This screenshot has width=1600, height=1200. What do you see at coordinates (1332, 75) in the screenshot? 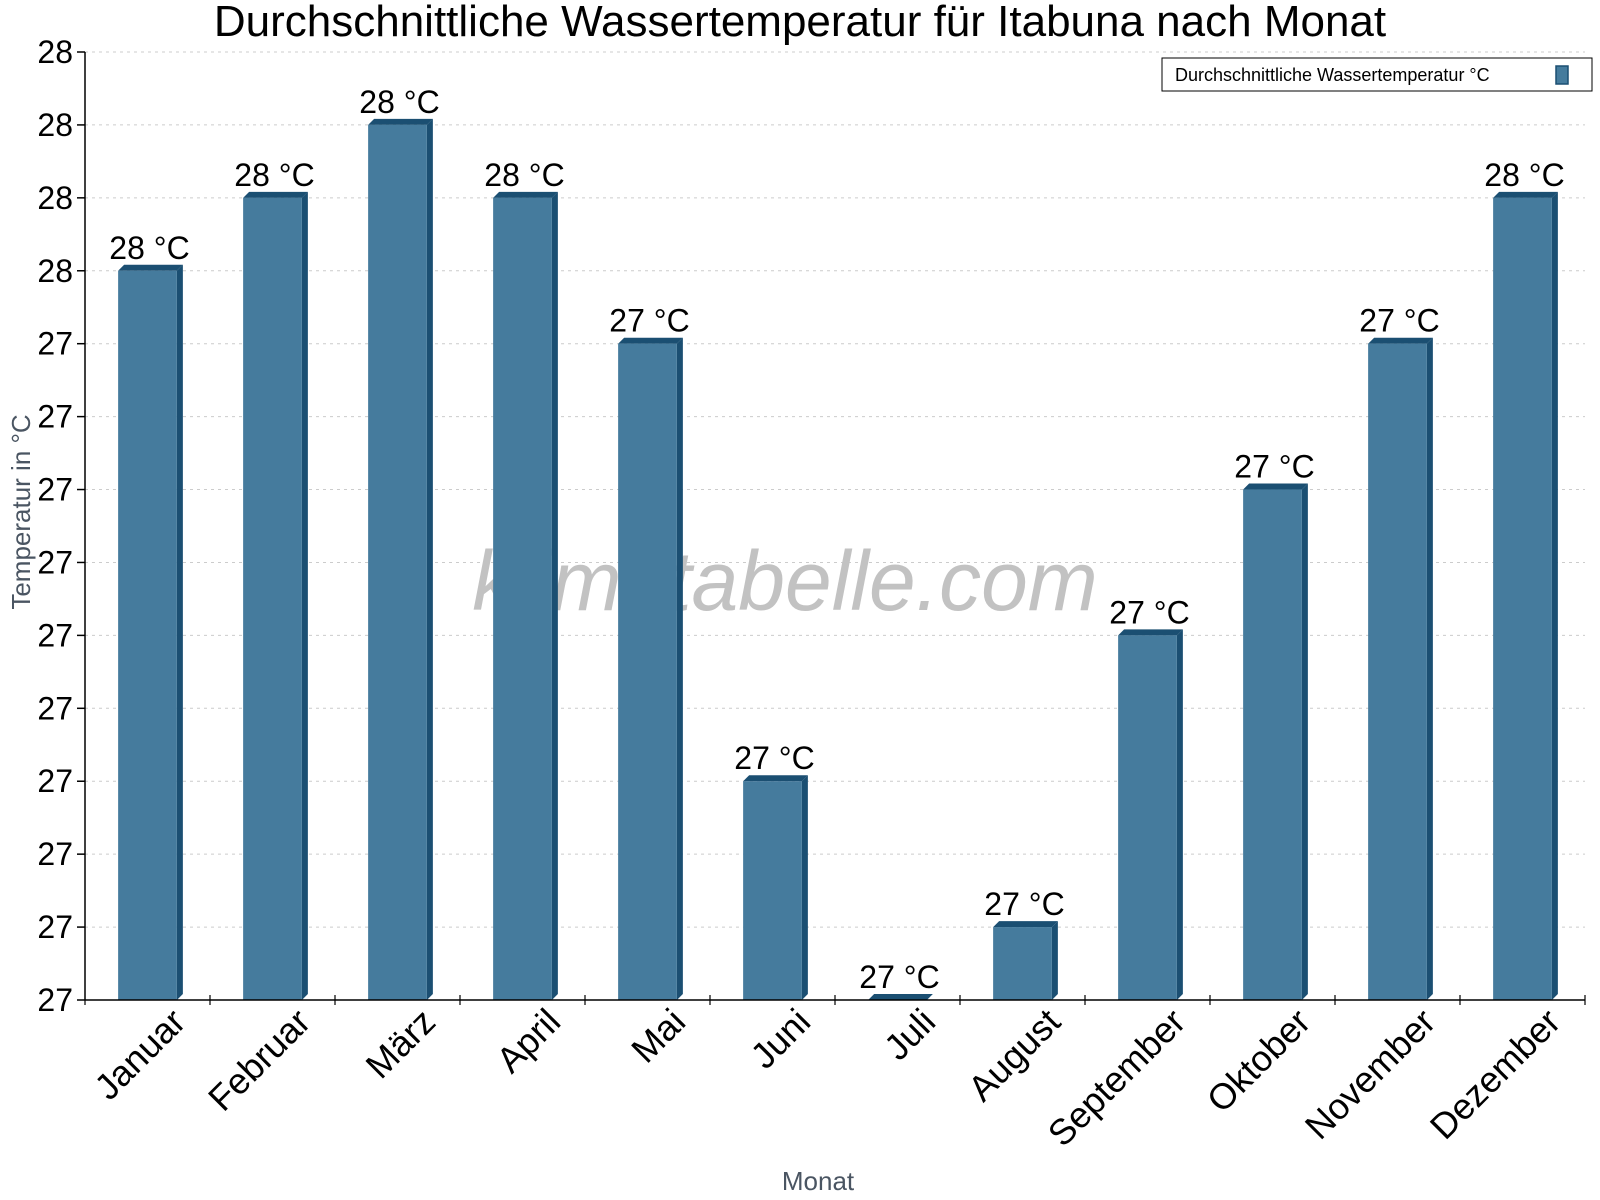
I see `legend-label: Durchschnittliche Wassertemperatur °C` at bounding box center [1332, 75].